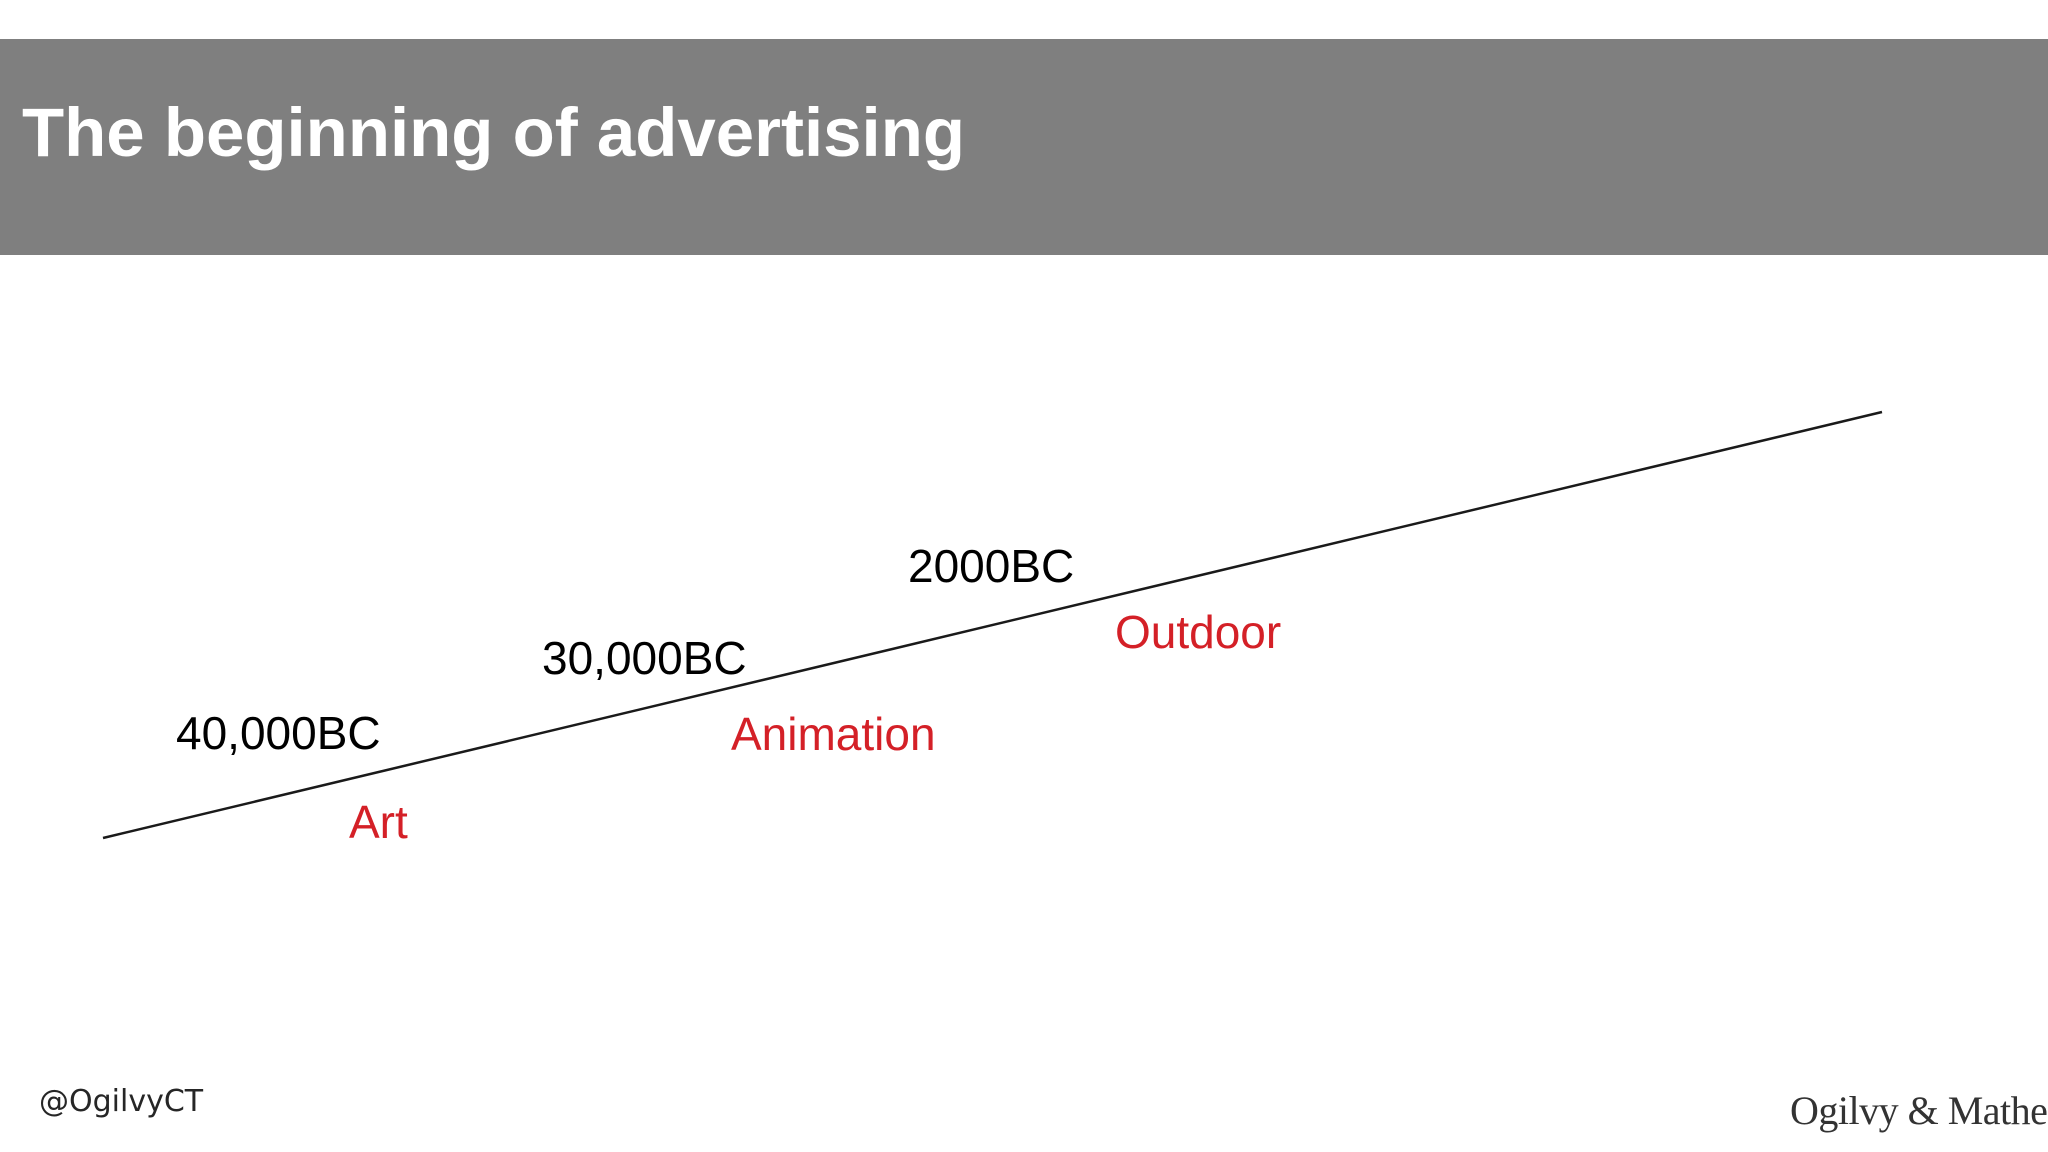 The width and height of the screenshot is (2048, 1152). Describe the element at coordinates (278, 733) in the screenshot. I see `milestone-year-1: 40,000BC` at that location.